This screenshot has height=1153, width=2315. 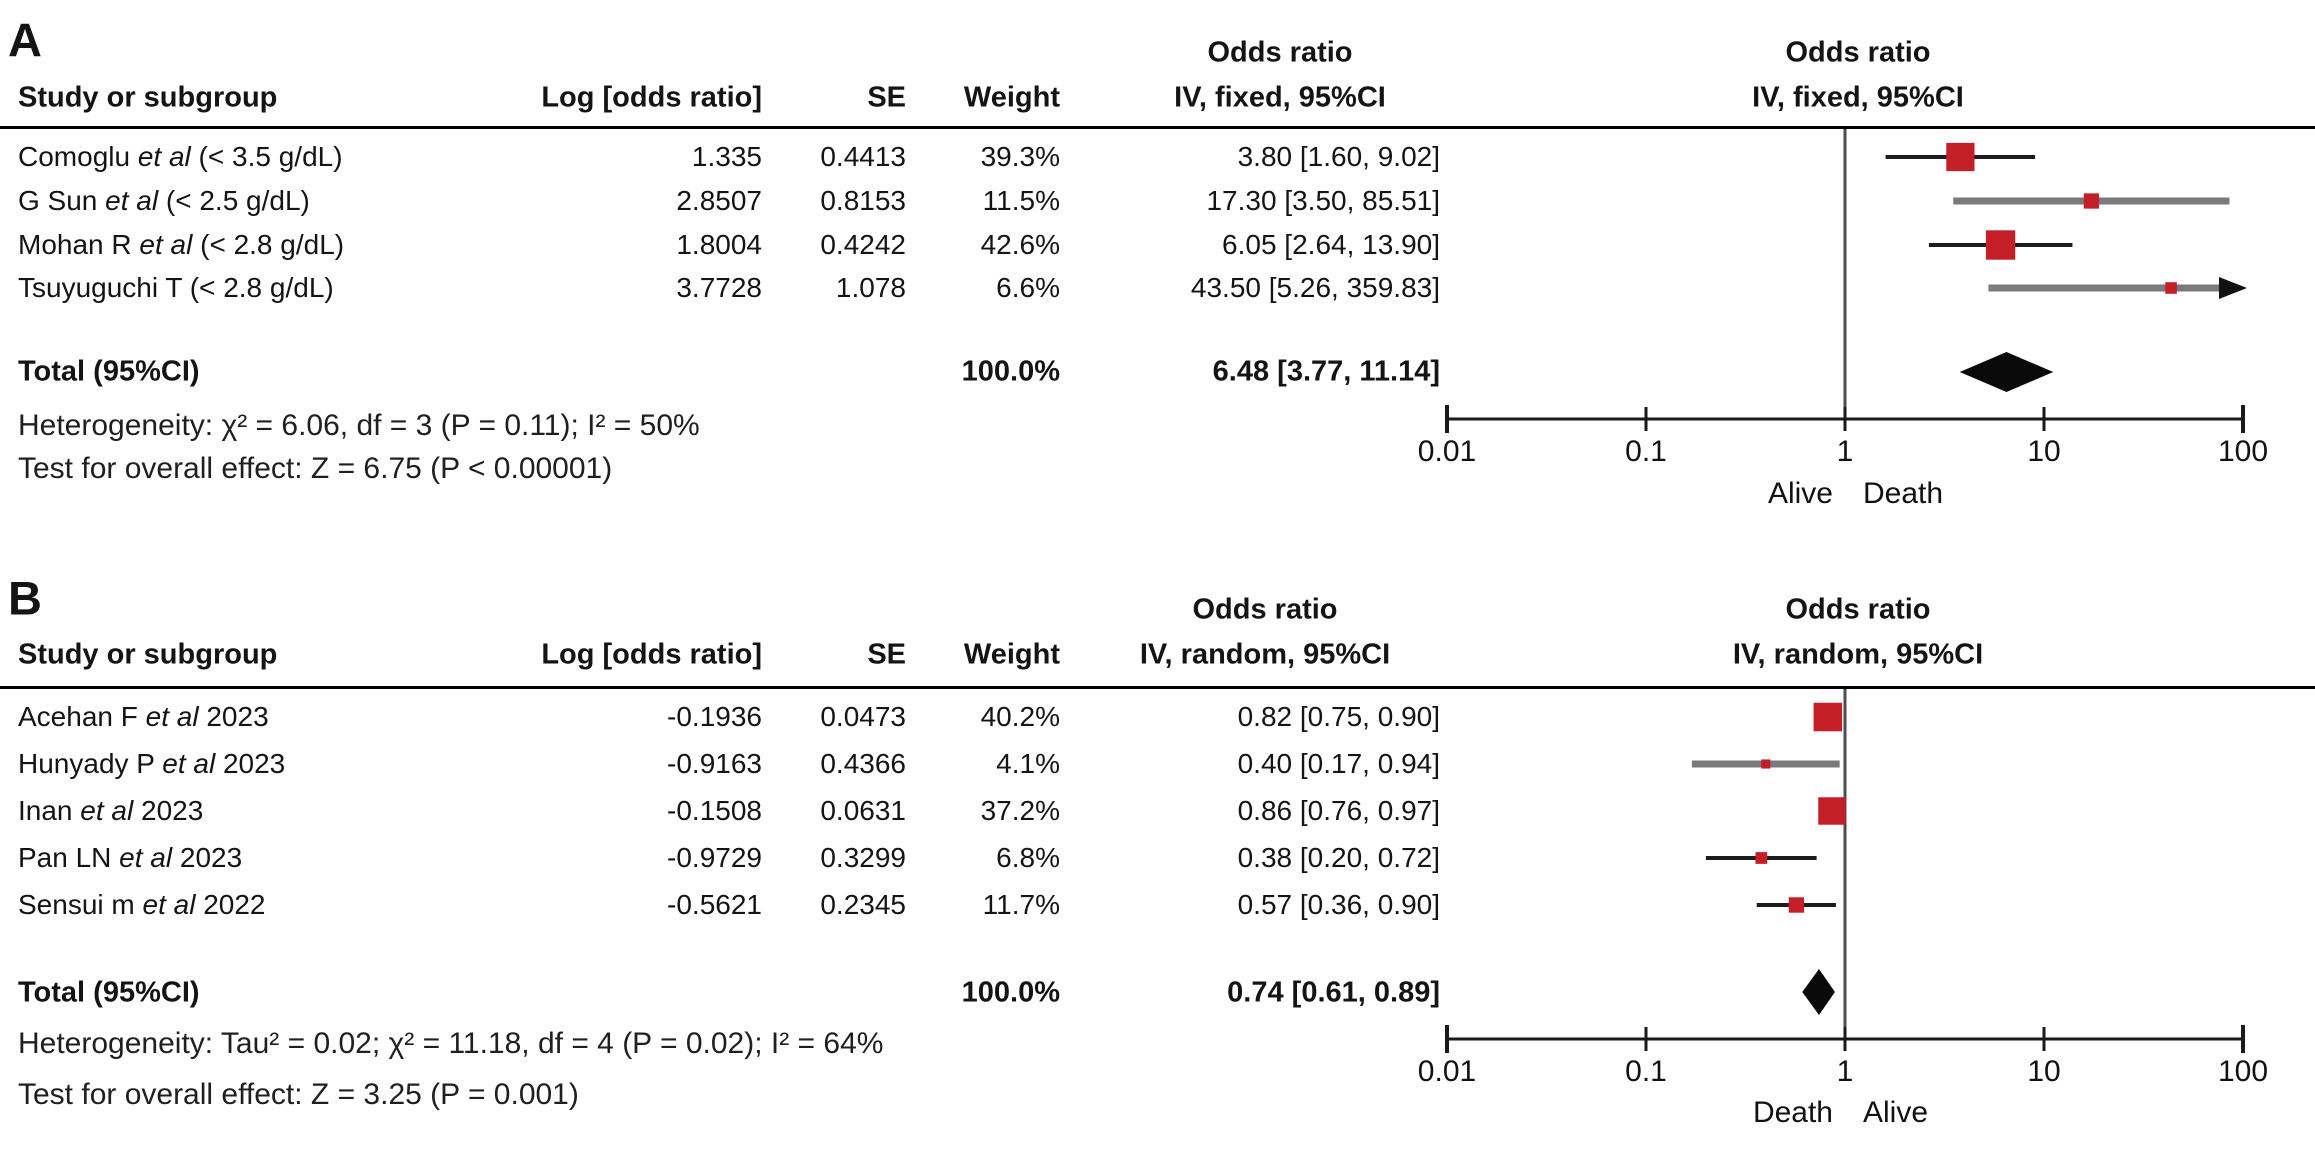 I want to click on favours-right-label: Death, so click(x=1903, y=493).